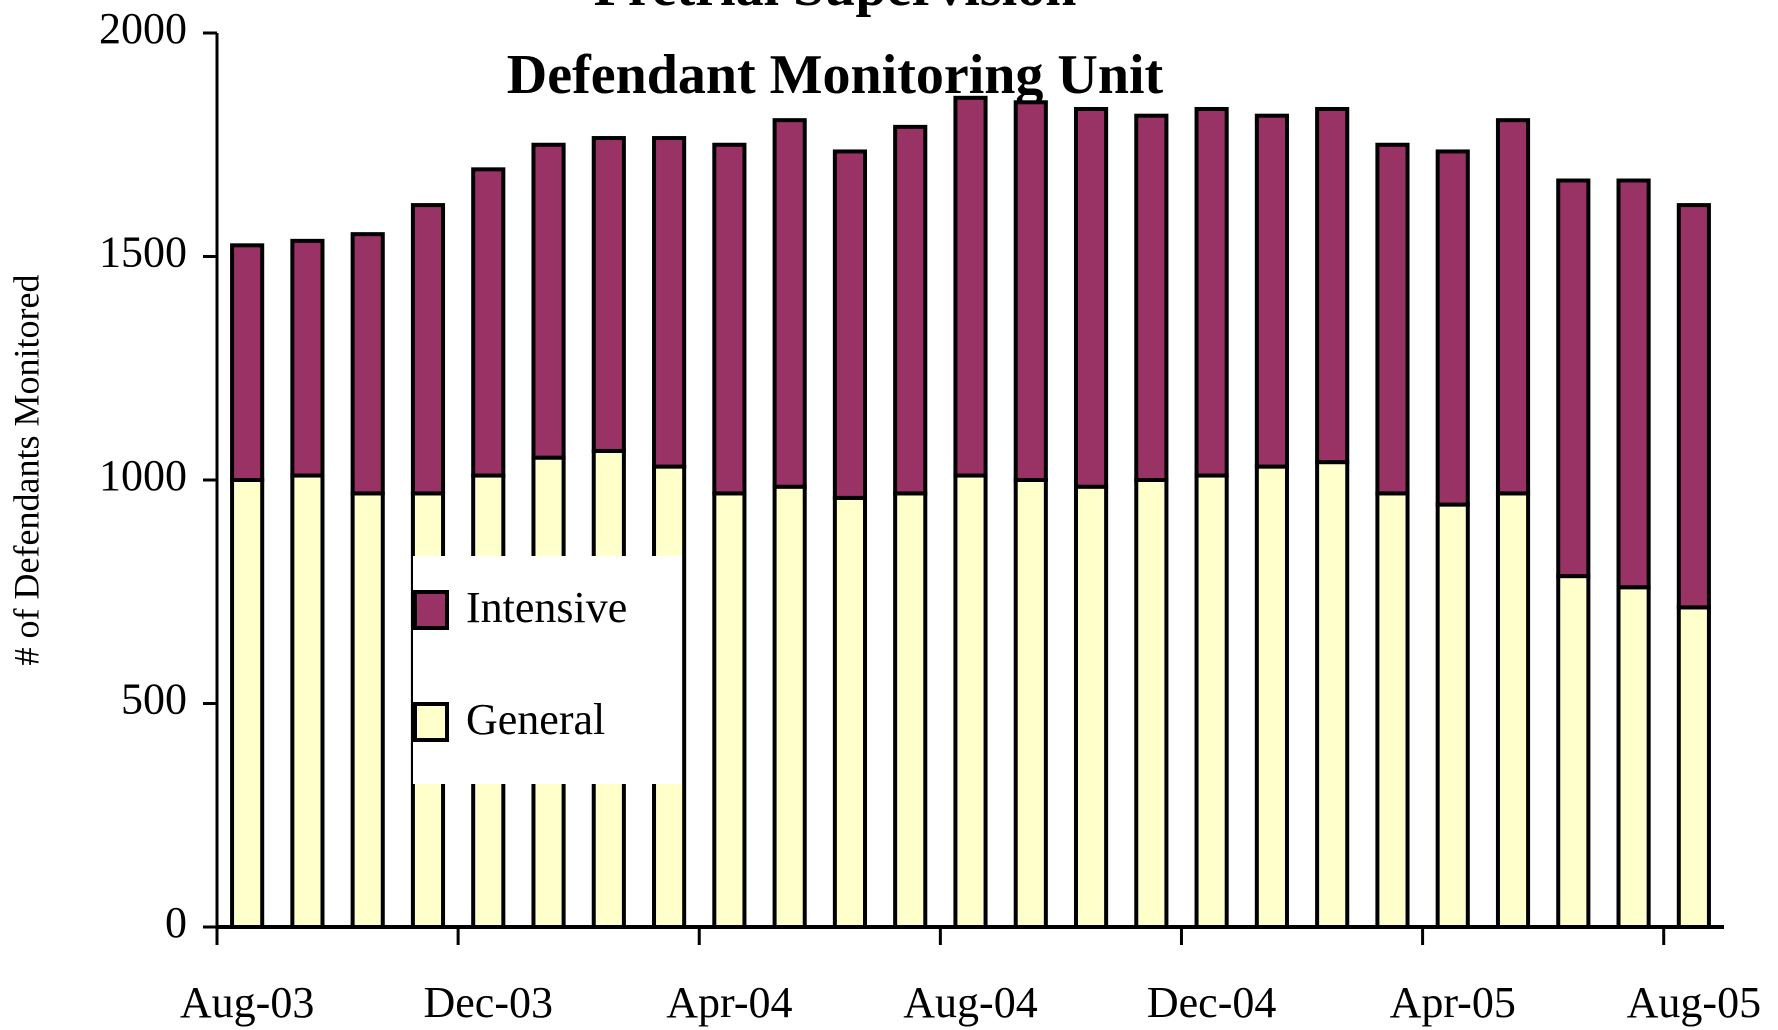  Describe the element at coordinates (729, 1002) in the screenshot. I see `x-tick-label: Apr-04` at that location.